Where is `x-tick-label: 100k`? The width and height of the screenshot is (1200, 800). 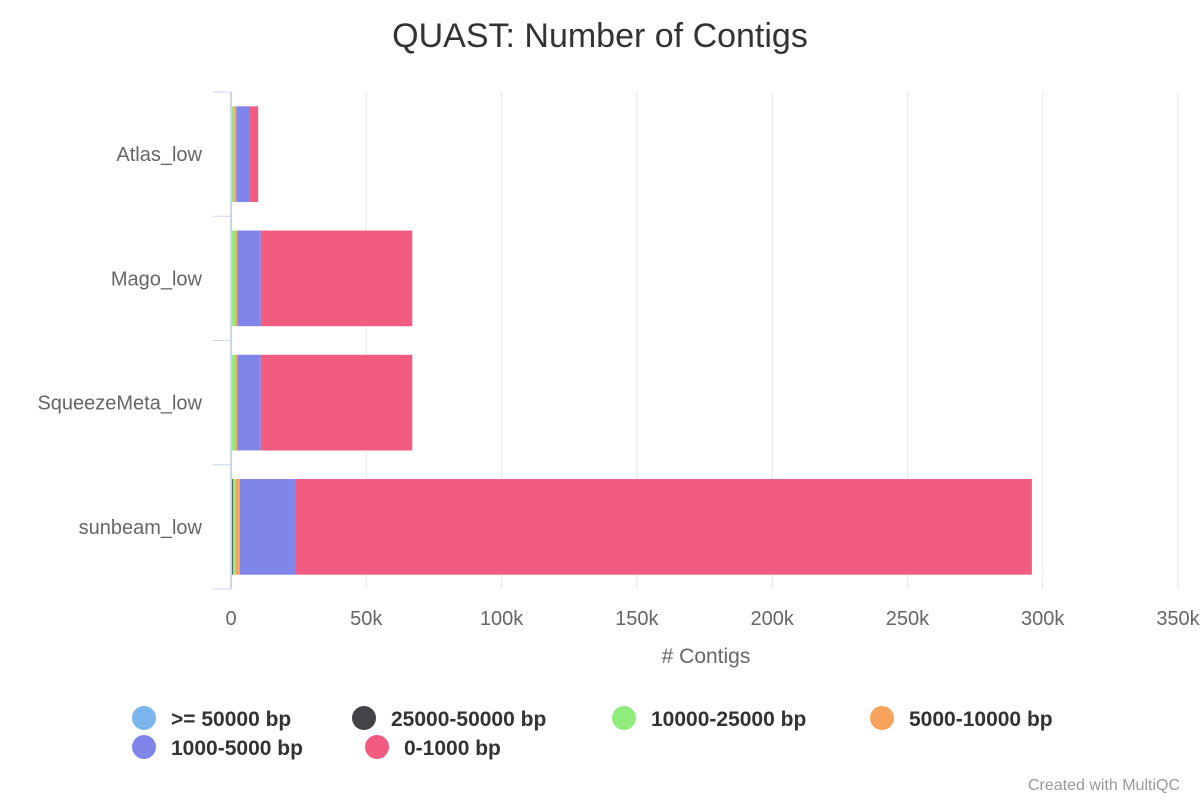
x-tick-label: 100k is located at coordinates (502, 619).